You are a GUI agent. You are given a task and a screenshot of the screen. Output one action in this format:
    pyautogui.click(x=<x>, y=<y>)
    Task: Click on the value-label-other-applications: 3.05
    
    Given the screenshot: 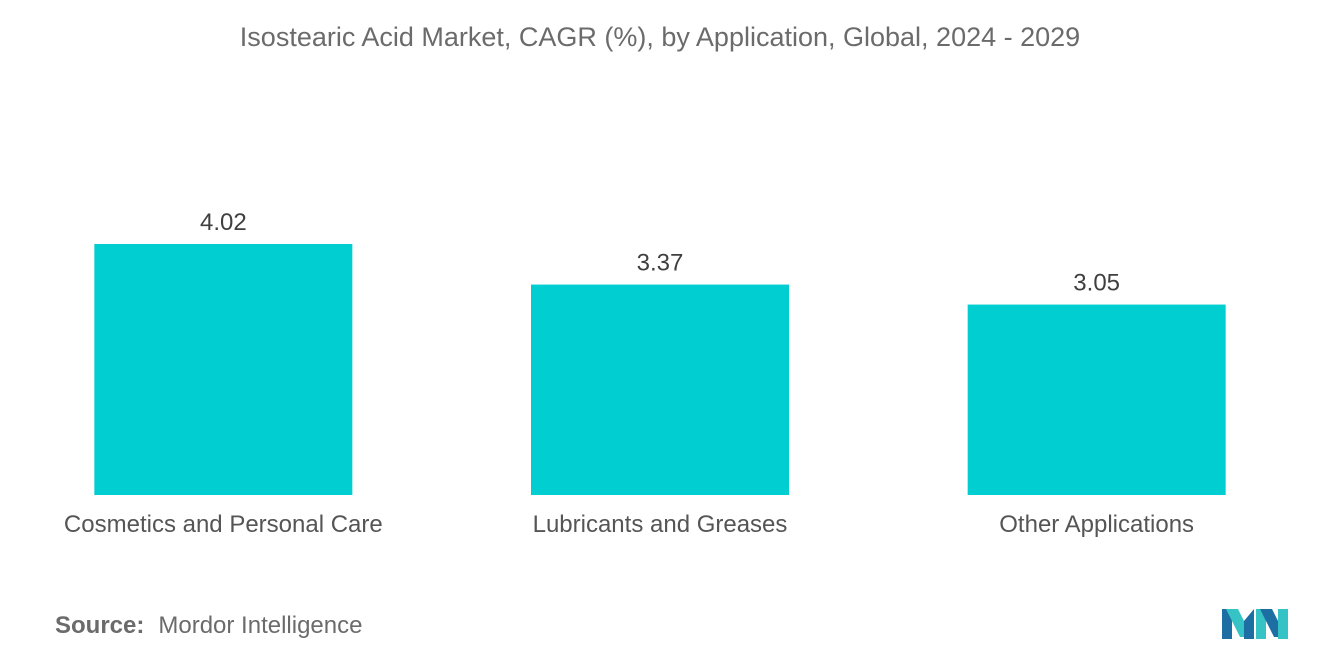 What is the action you would take?
    pyautogui.click(x=1096, y=283)
    